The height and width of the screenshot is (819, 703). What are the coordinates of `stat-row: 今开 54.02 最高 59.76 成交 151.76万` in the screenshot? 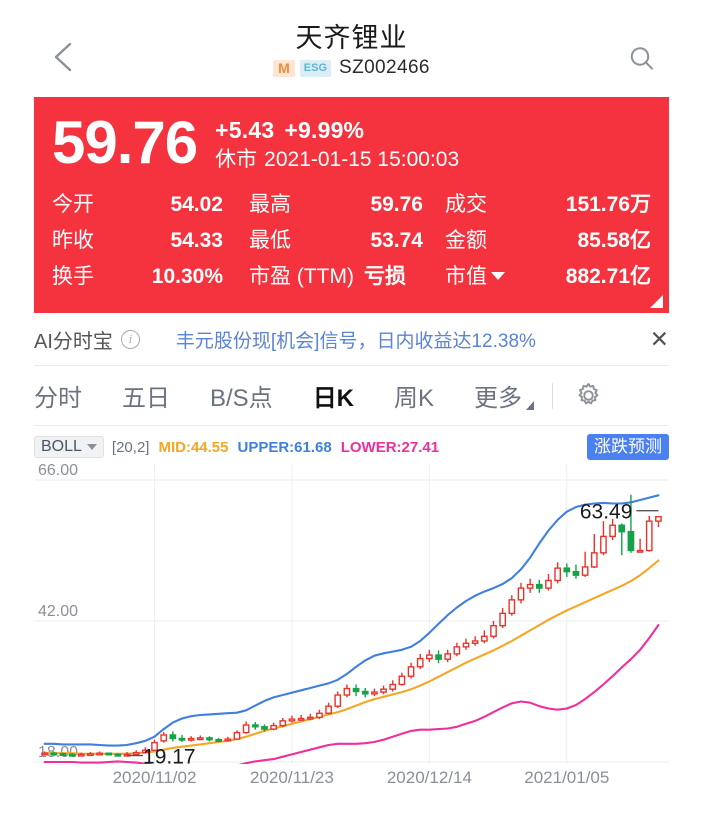 It's located at (351, 203).